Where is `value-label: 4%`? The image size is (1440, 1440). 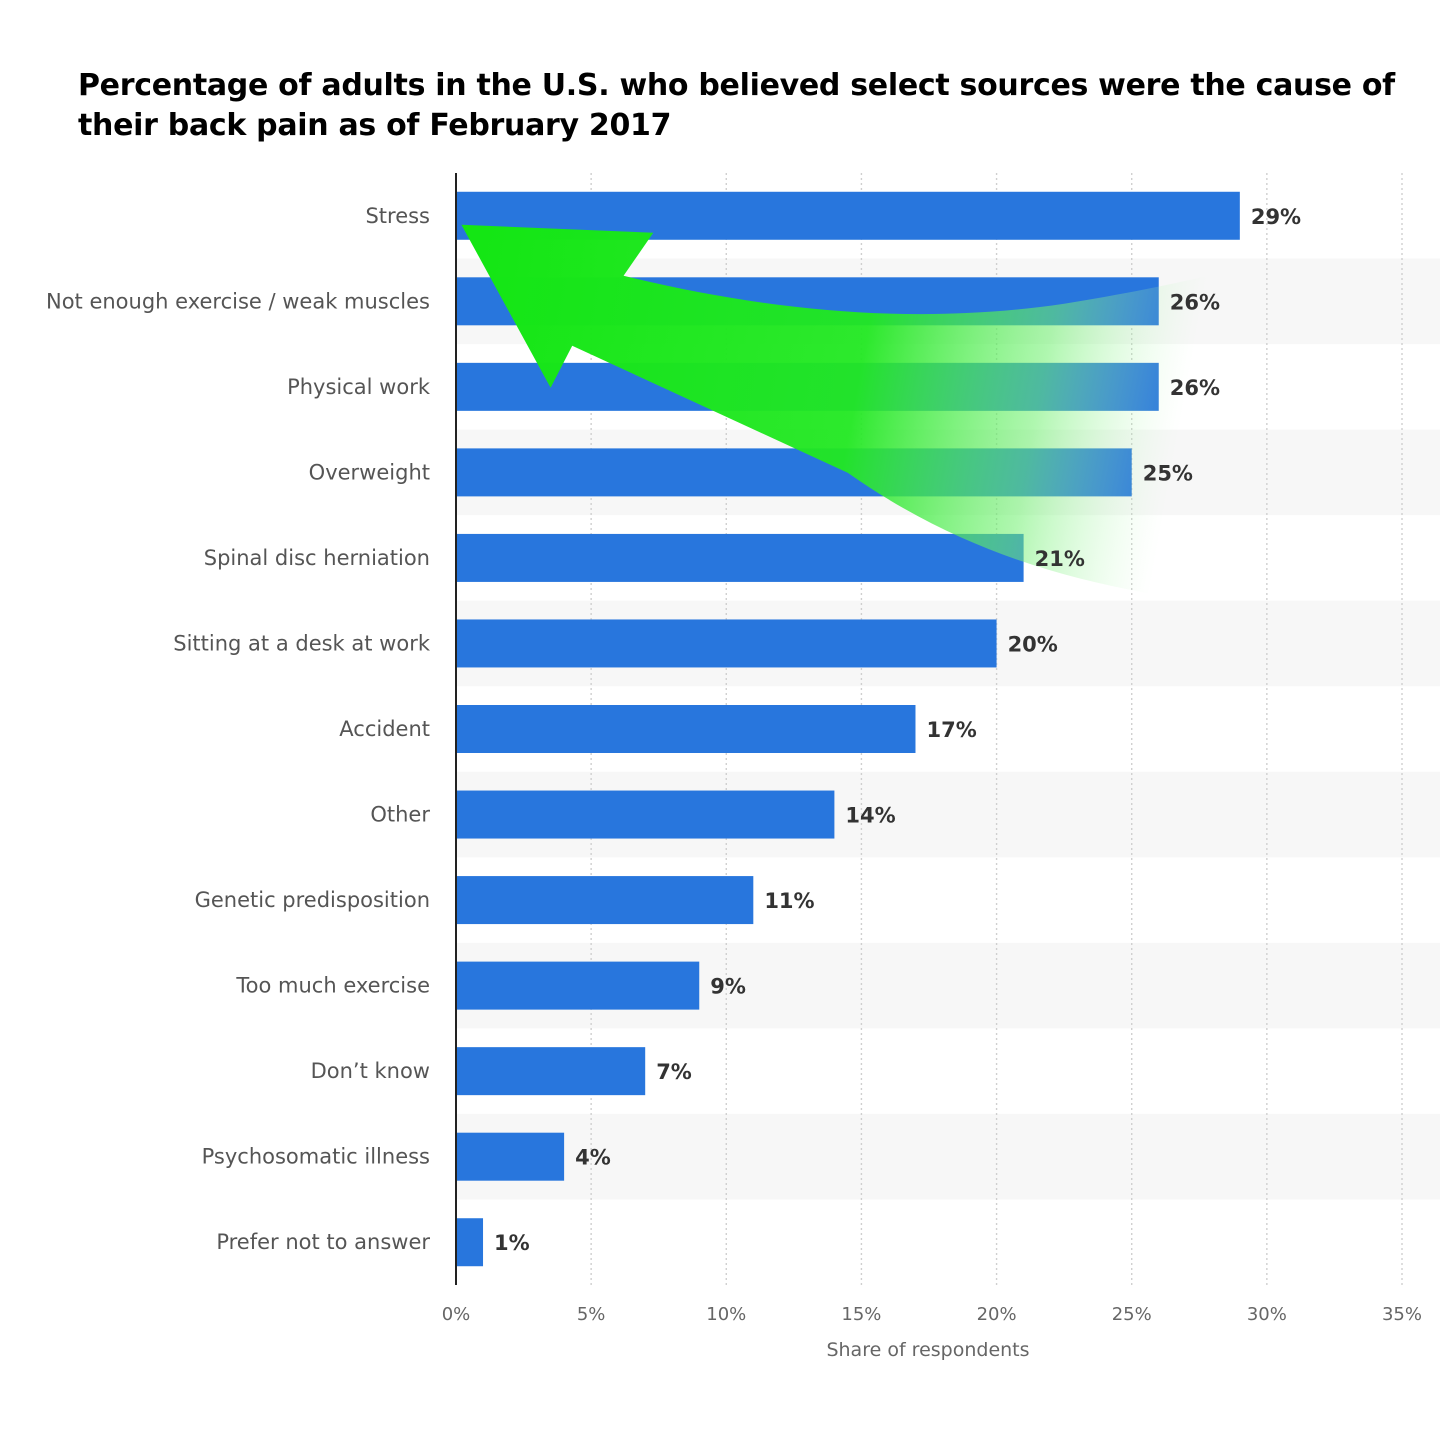
value-label: 4% is located at coordinates (593, 1158).